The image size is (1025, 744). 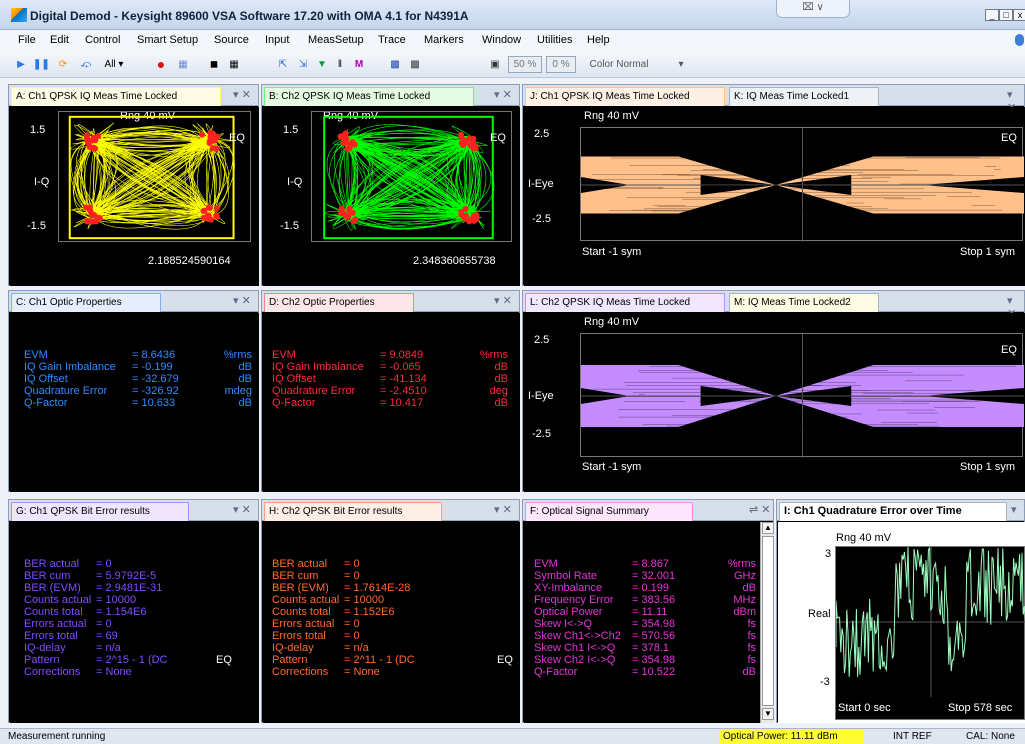 I want to click on opacity-0-button: 0 %, so click(x=561, y=64).